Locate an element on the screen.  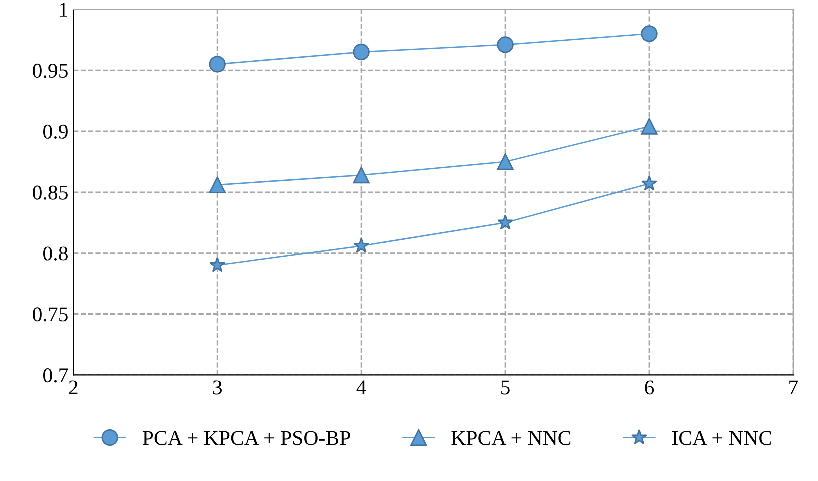
x-tick-label: 3 is located at coordinates (217, 387).